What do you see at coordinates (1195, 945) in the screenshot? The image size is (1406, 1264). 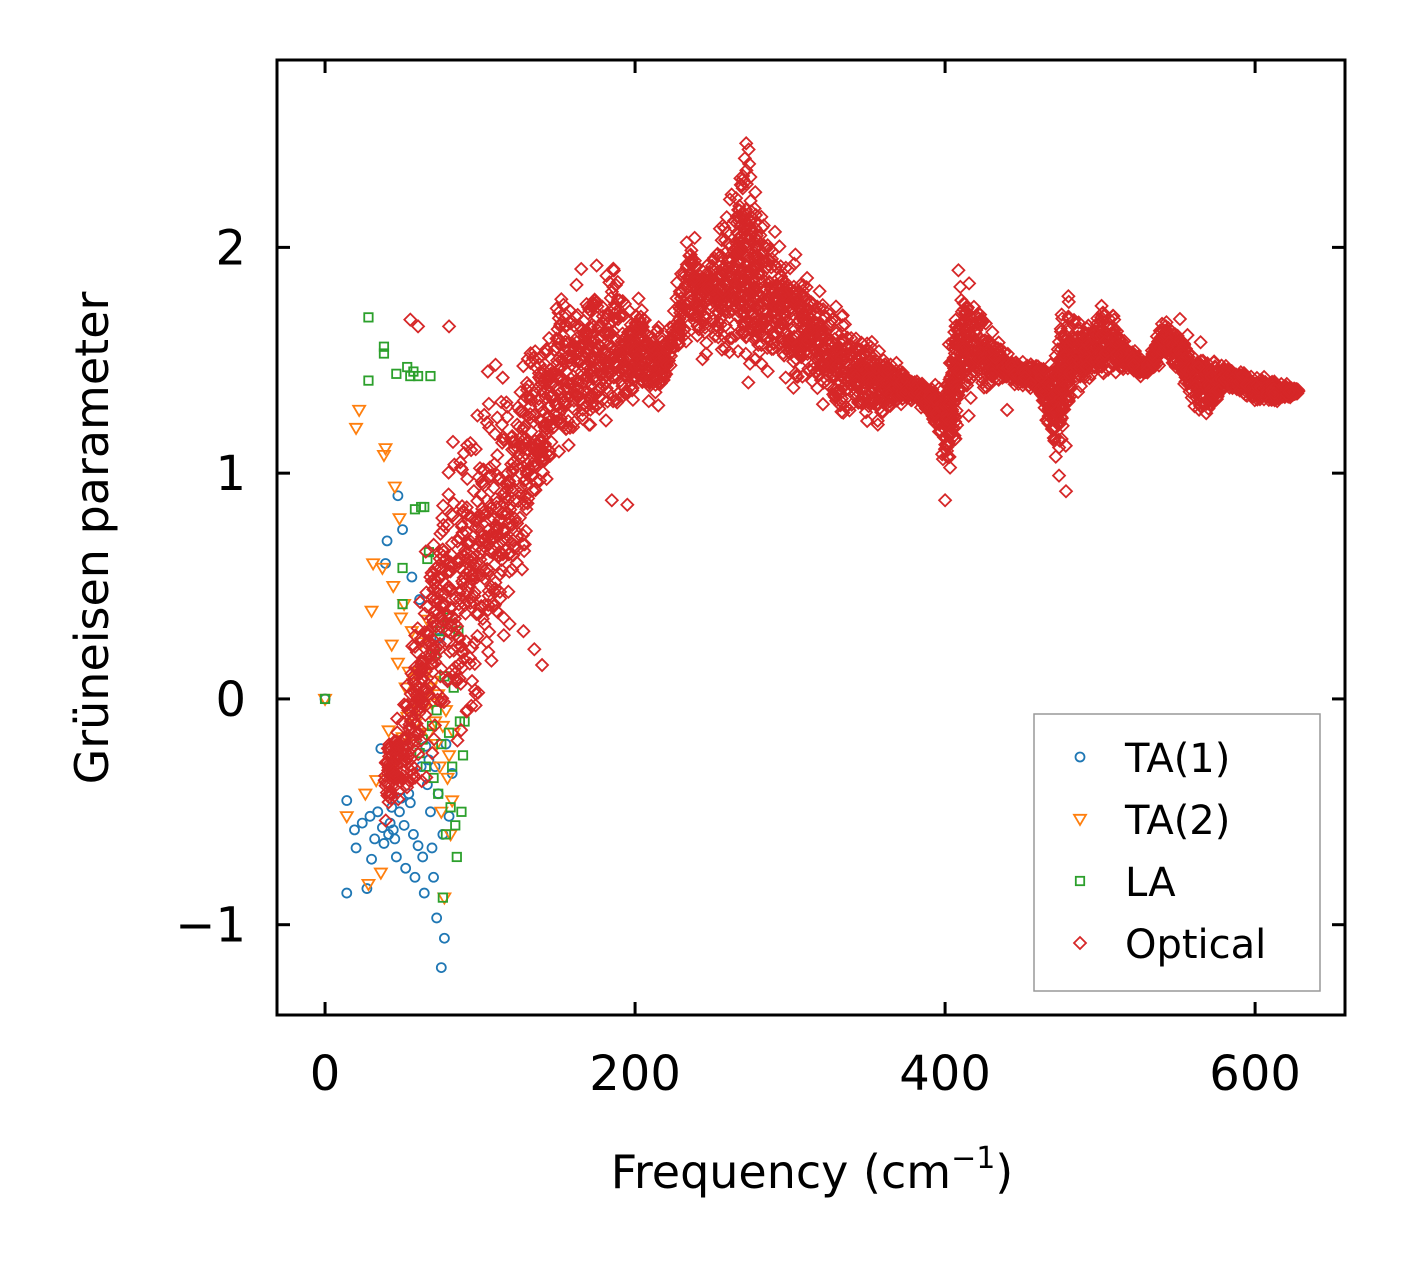 I see `legend-label: Optical` at bounding box center [1195, 945].